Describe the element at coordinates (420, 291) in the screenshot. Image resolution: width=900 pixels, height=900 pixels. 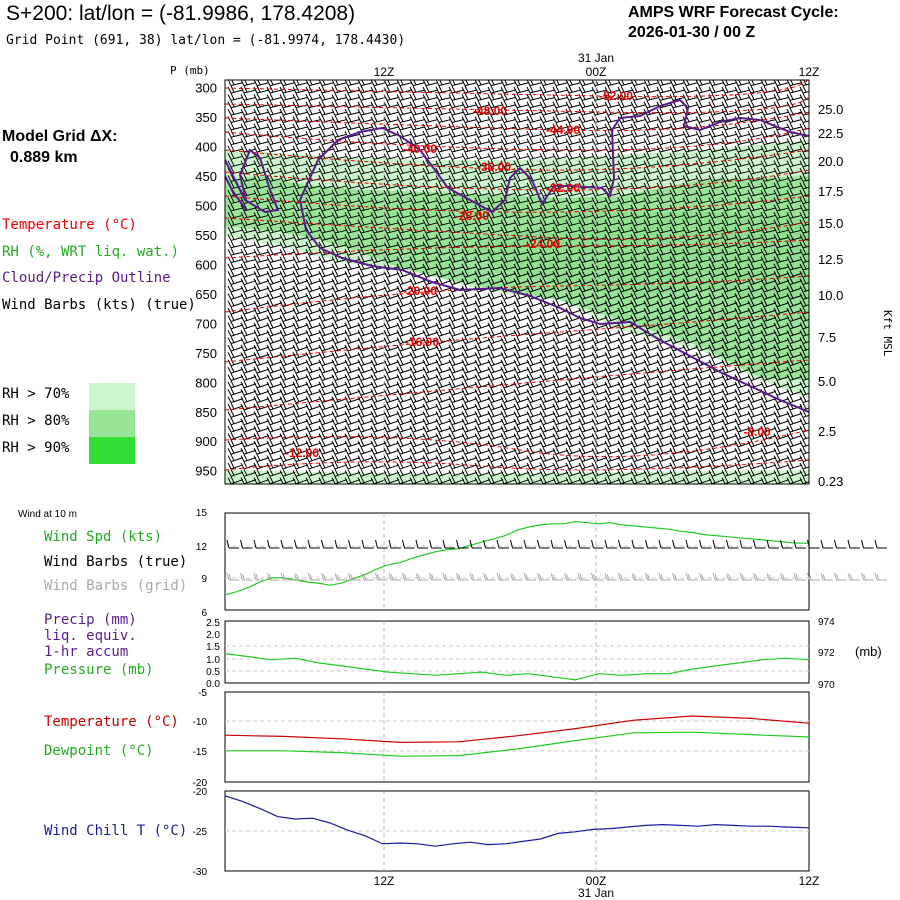
I see `temperature-label: -20.00` at that location.